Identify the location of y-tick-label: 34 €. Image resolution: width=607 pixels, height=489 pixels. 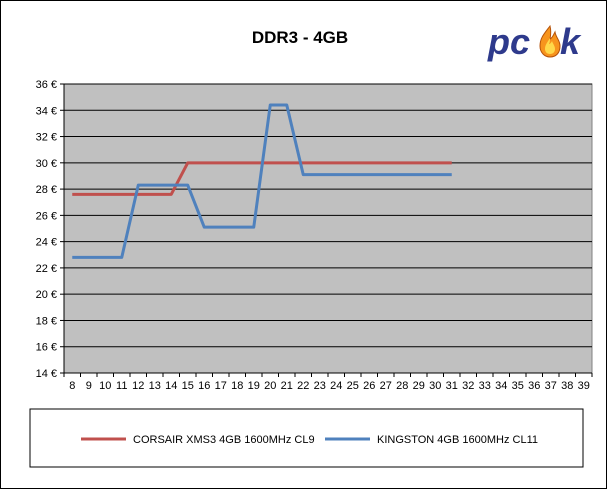
(46, 111).